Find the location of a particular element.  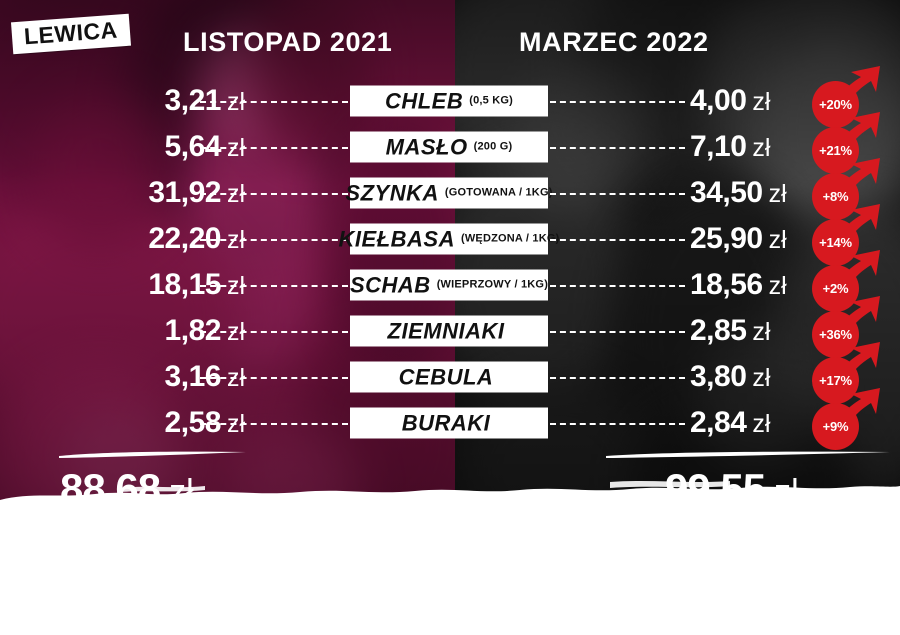

price-before-value: 1,82 is located at coordinates (193, 330).